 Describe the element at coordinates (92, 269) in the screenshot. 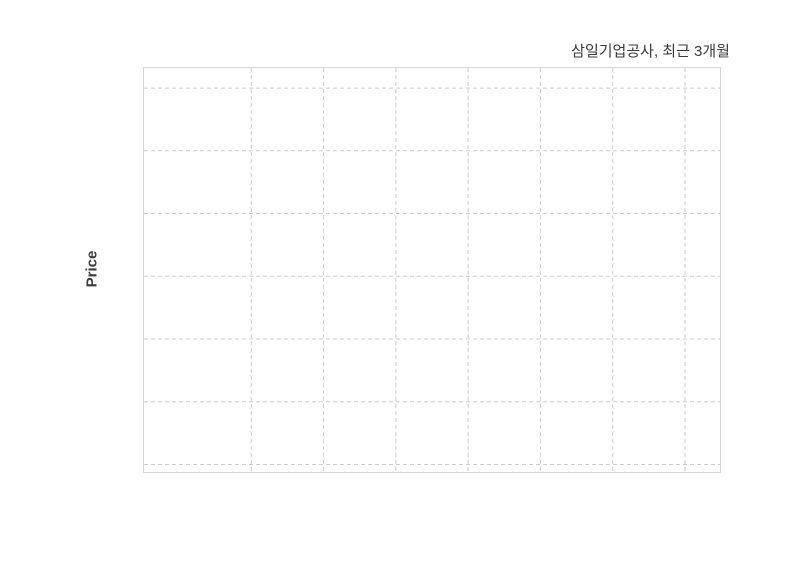

I see `y-axis-label: Price` at that location.